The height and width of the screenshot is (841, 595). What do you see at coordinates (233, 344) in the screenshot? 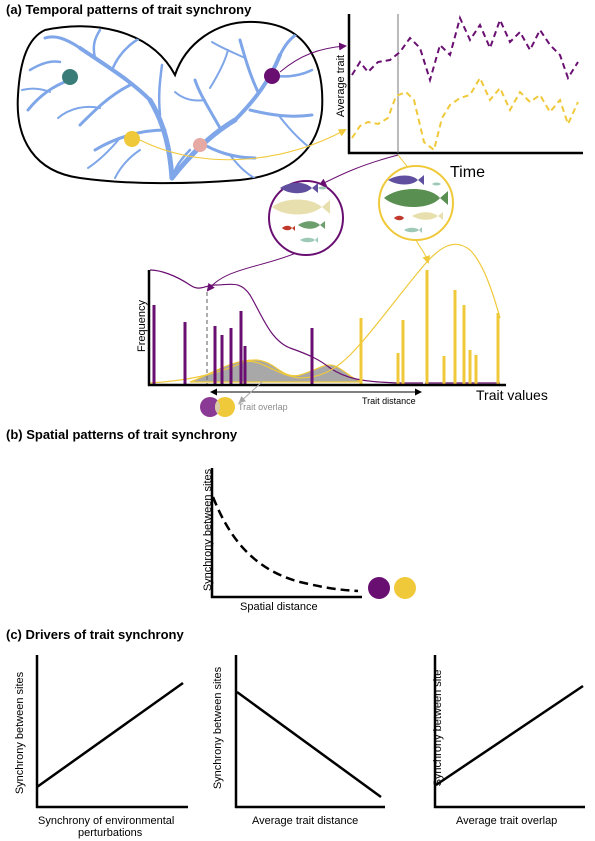
I see `purple-bars` at bounding box center [233, 344].